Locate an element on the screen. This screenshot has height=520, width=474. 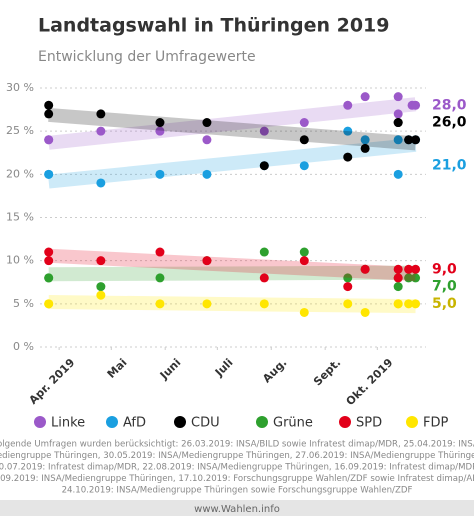
y-tick-label: 20 % is located at coordinates (20, 173).